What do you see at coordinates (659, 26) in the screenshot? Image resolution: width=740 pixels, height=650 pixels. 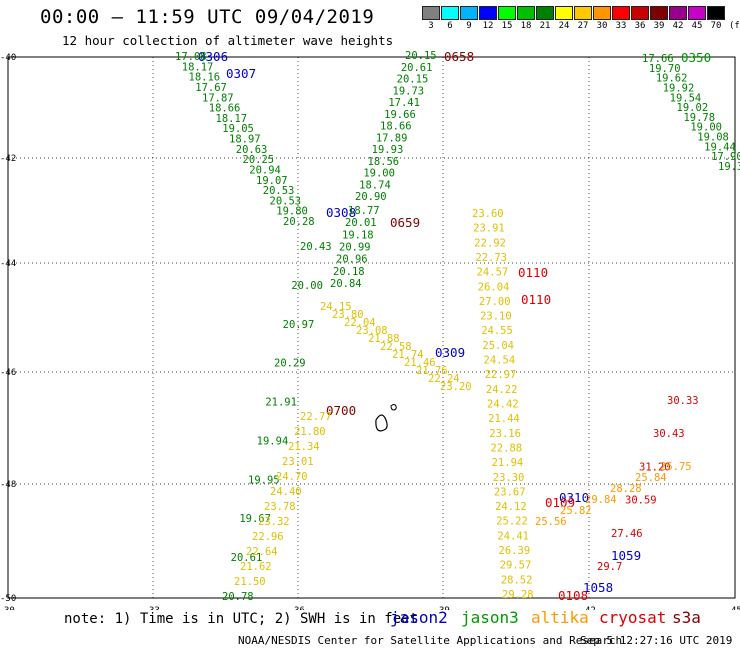 I see `legend-label: 39` at bounding box center [659, 26].